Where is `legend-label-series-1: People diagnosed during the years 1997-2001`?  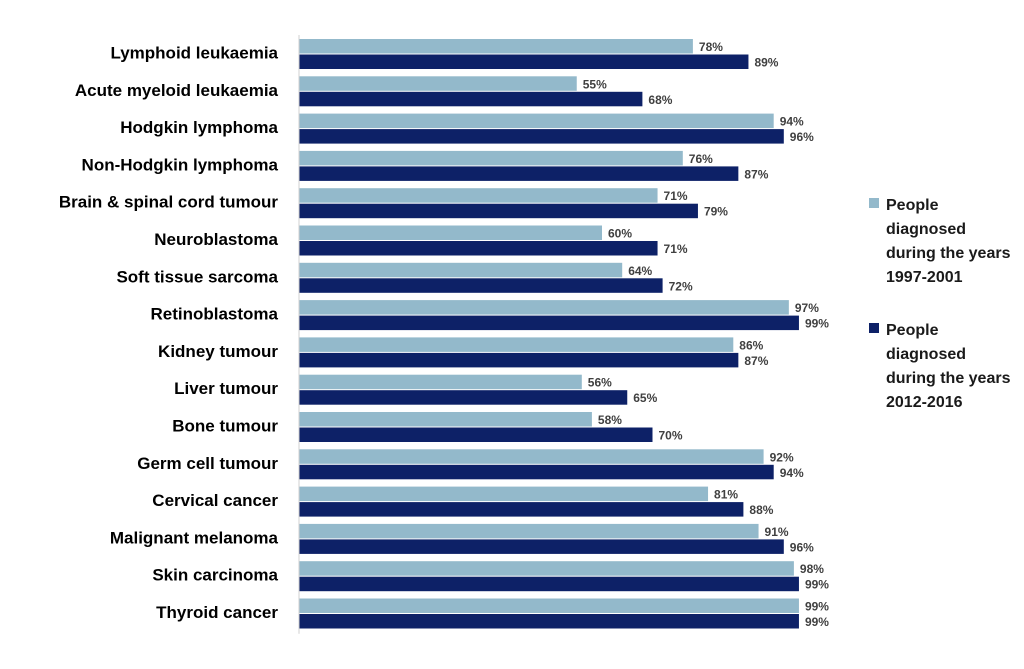
legend-label-series-1: People diagnosed during the years 1997-2001 is located at coordinates (948, 241).